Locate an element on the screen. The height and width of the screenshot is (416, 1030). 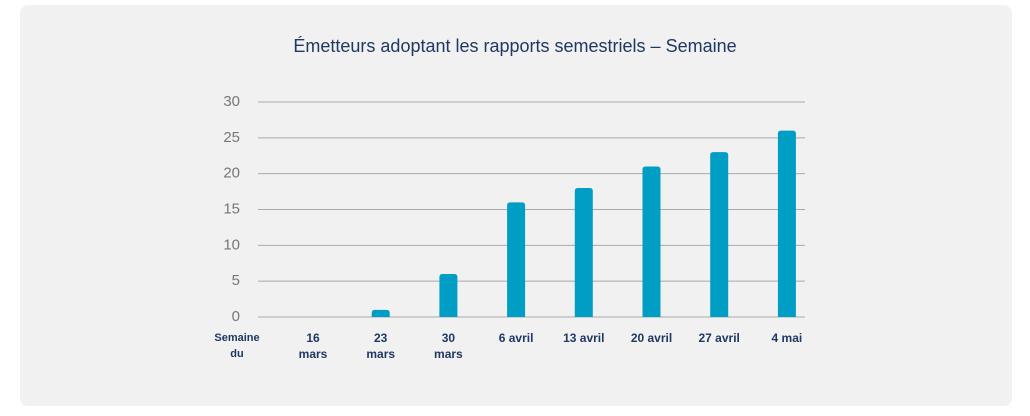
y-tick-label: 10 is located at coordinates (231, 244).